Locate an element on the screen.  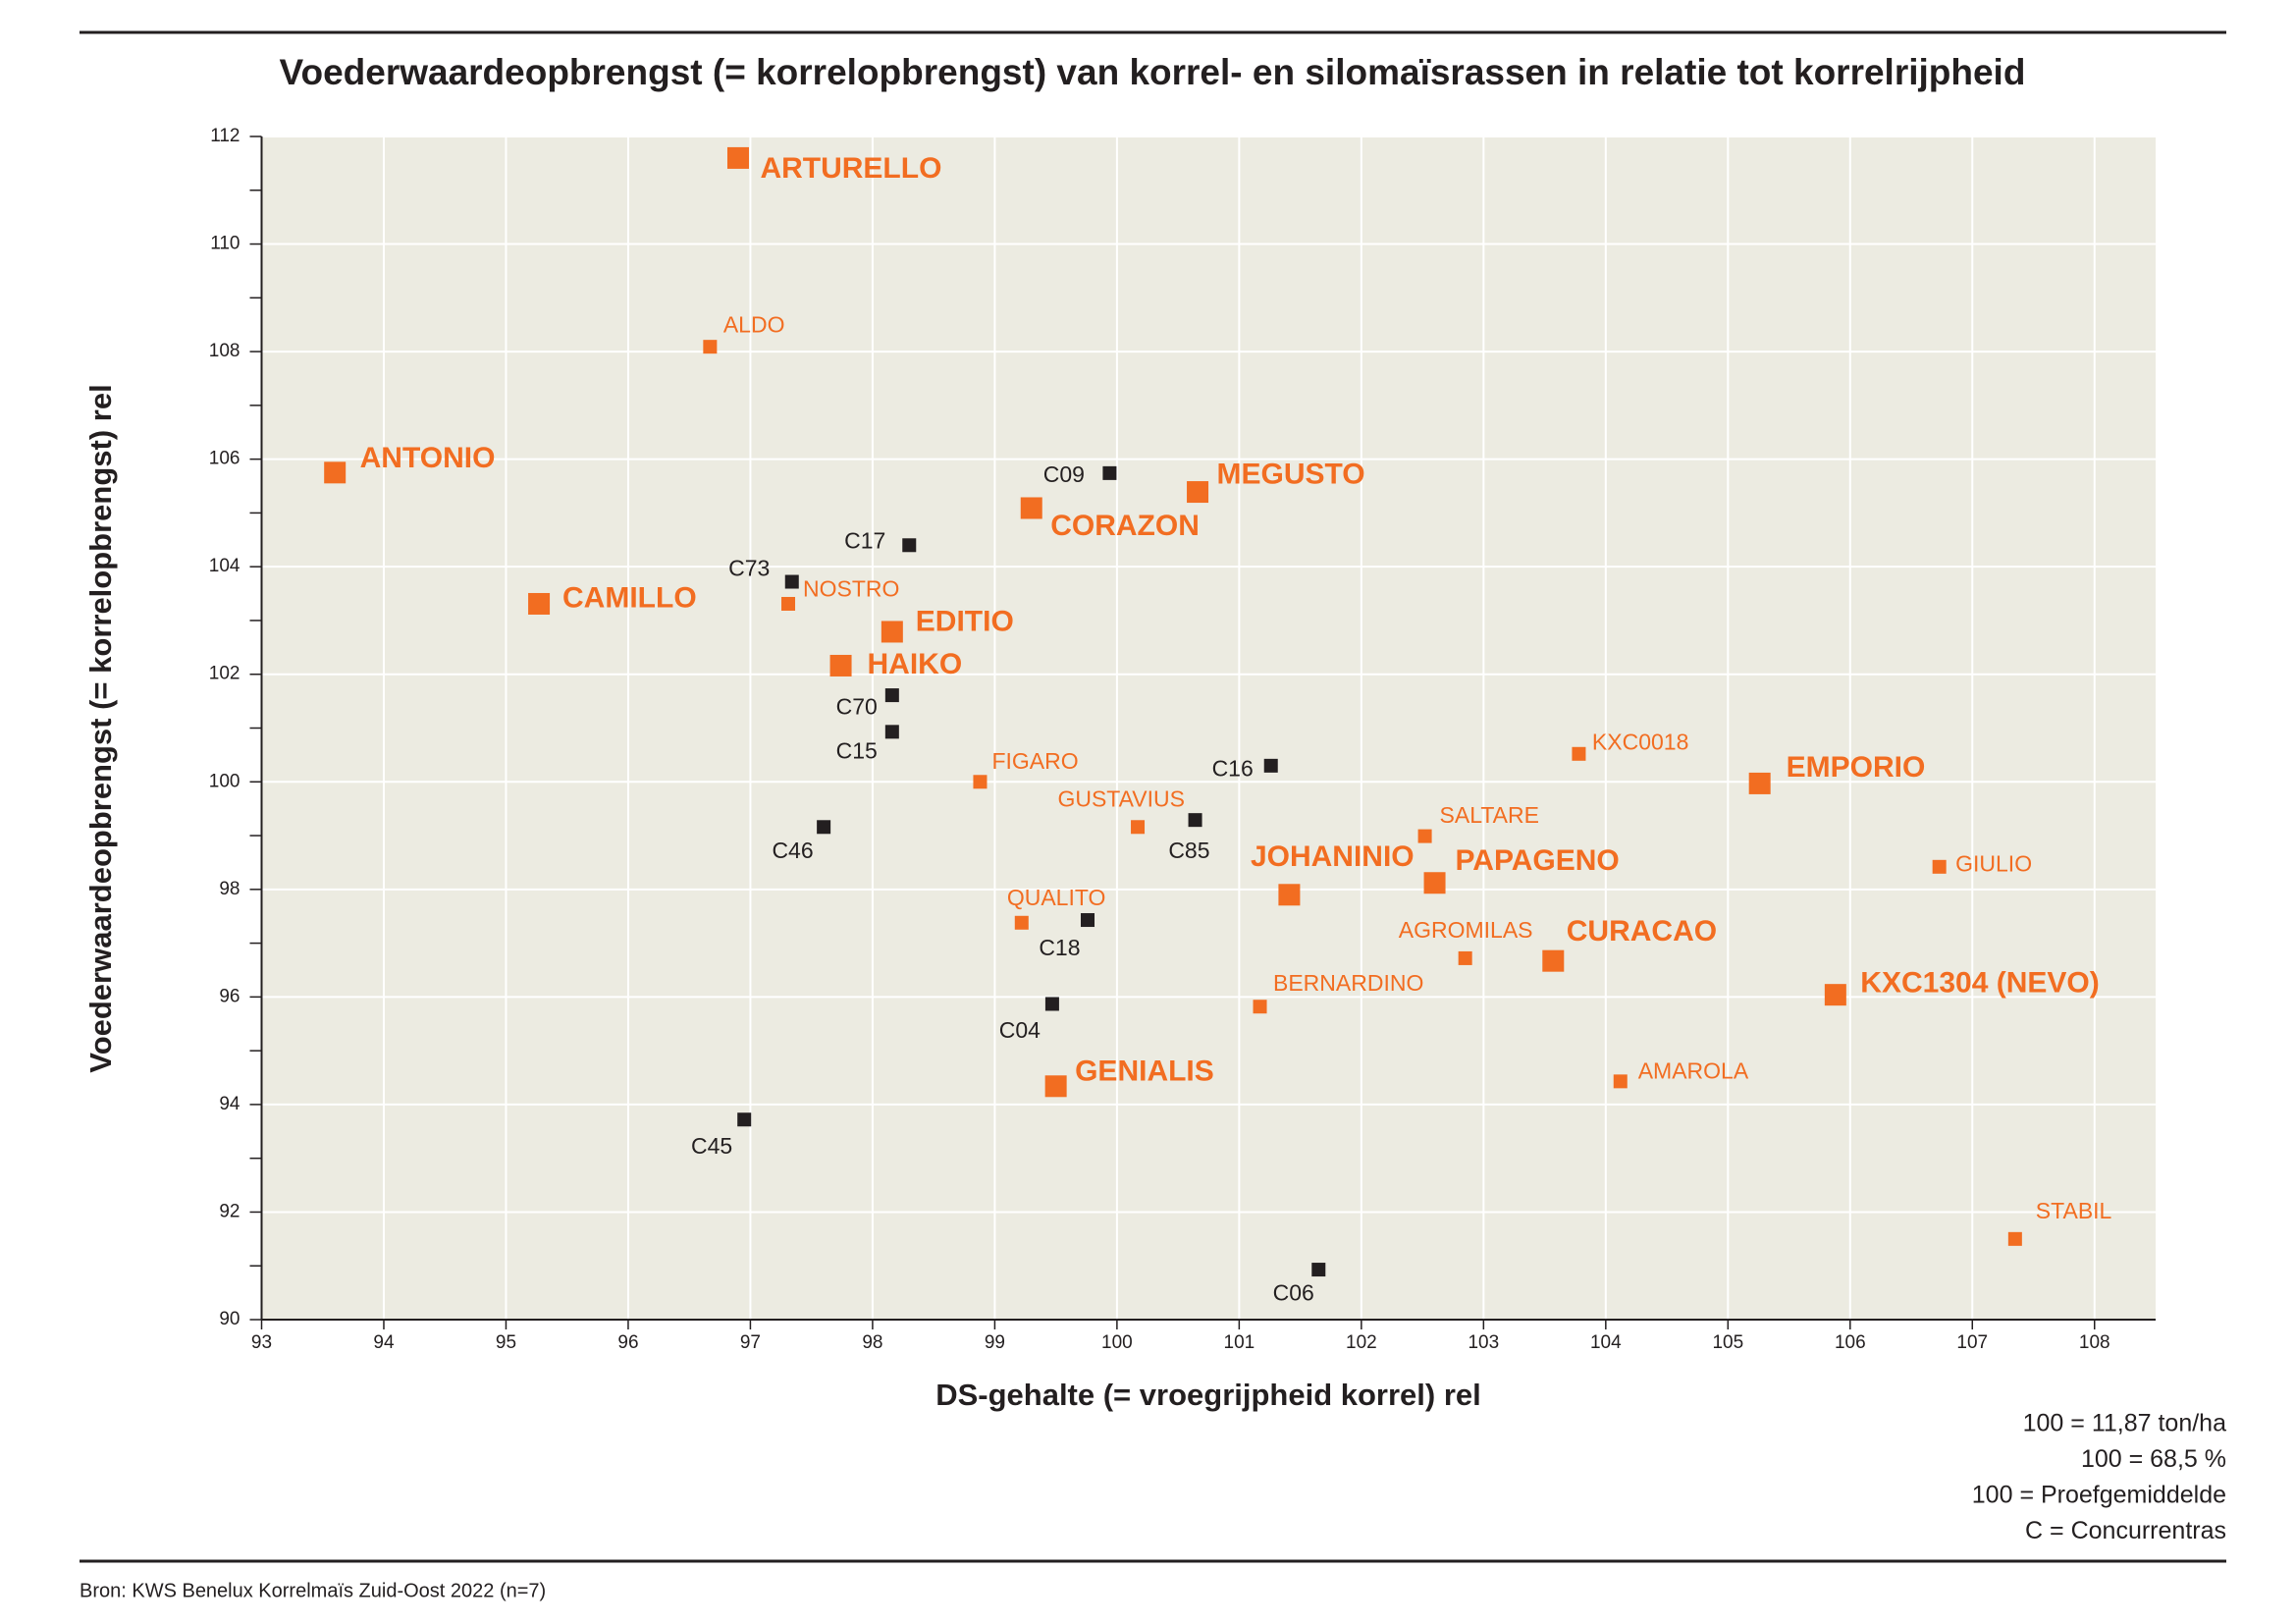
x-tick-label: 96 is located at coordinates (627, 1342).